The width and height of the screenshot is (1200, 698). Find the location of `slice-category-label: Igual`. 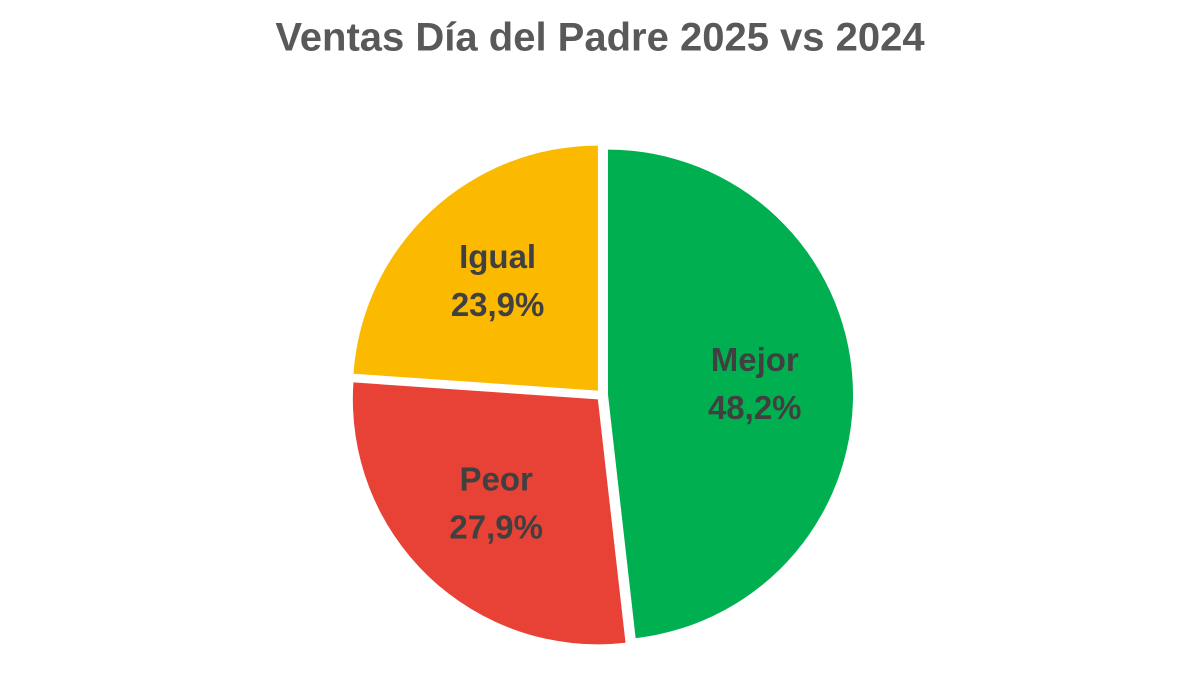

slice-category-label: Igual is located at coordinates (497, 256).